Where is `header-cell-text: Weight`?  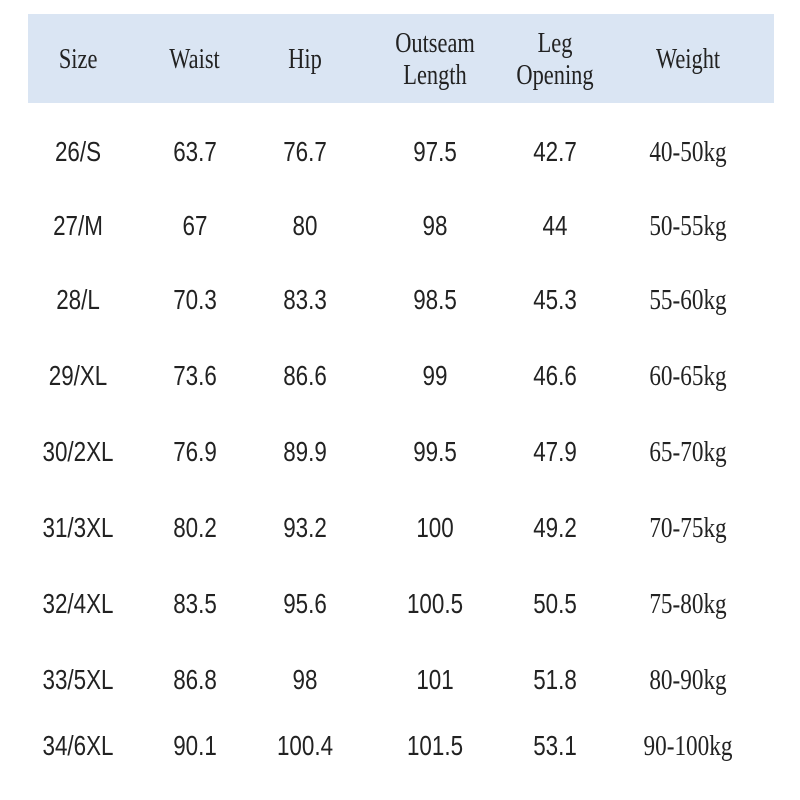
header-cell-text: Weight is located at coordinates (688, 59).